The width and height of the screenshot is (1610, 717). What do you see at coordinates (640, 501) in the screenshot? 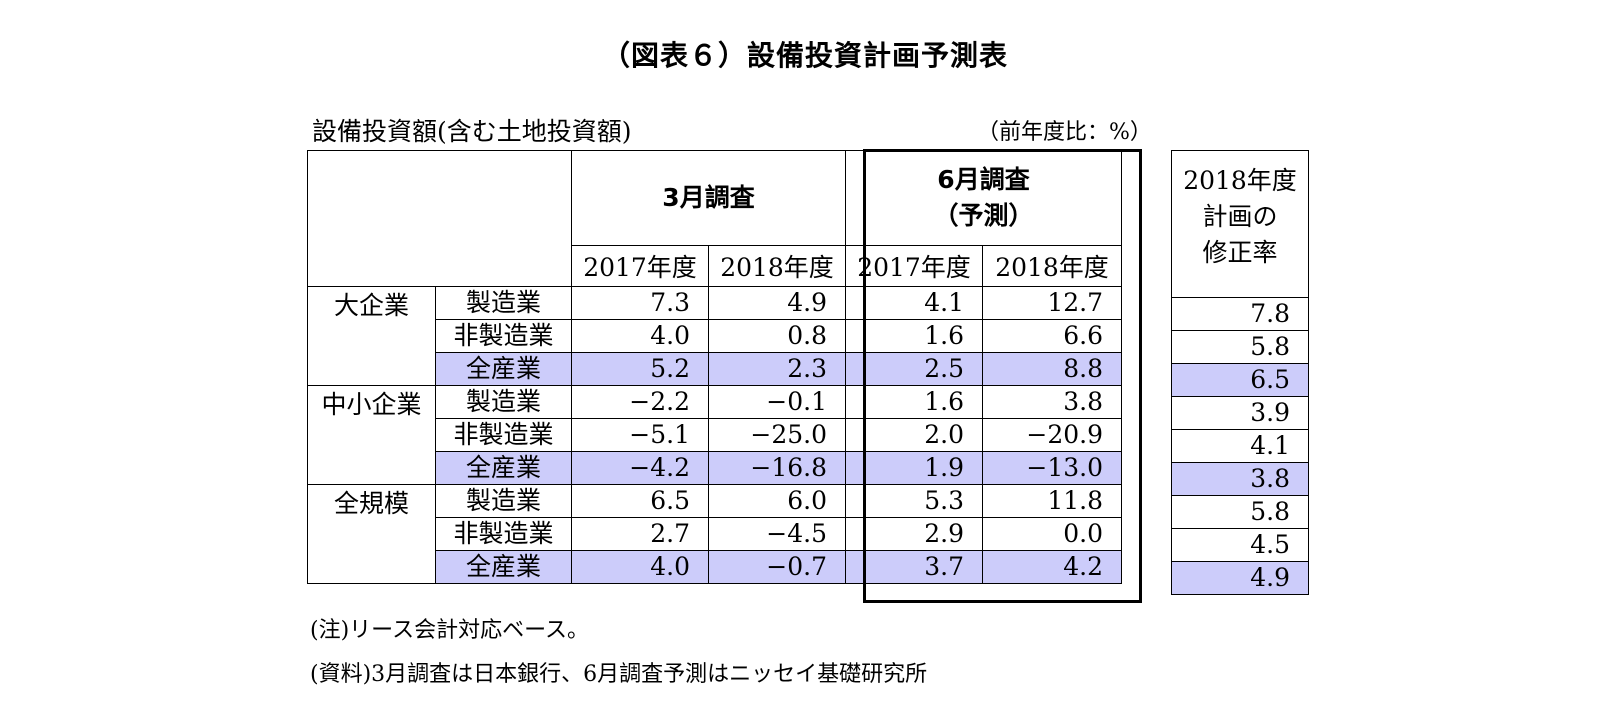
I see `value-cell: 6.5` at bounding box center [640, 501].